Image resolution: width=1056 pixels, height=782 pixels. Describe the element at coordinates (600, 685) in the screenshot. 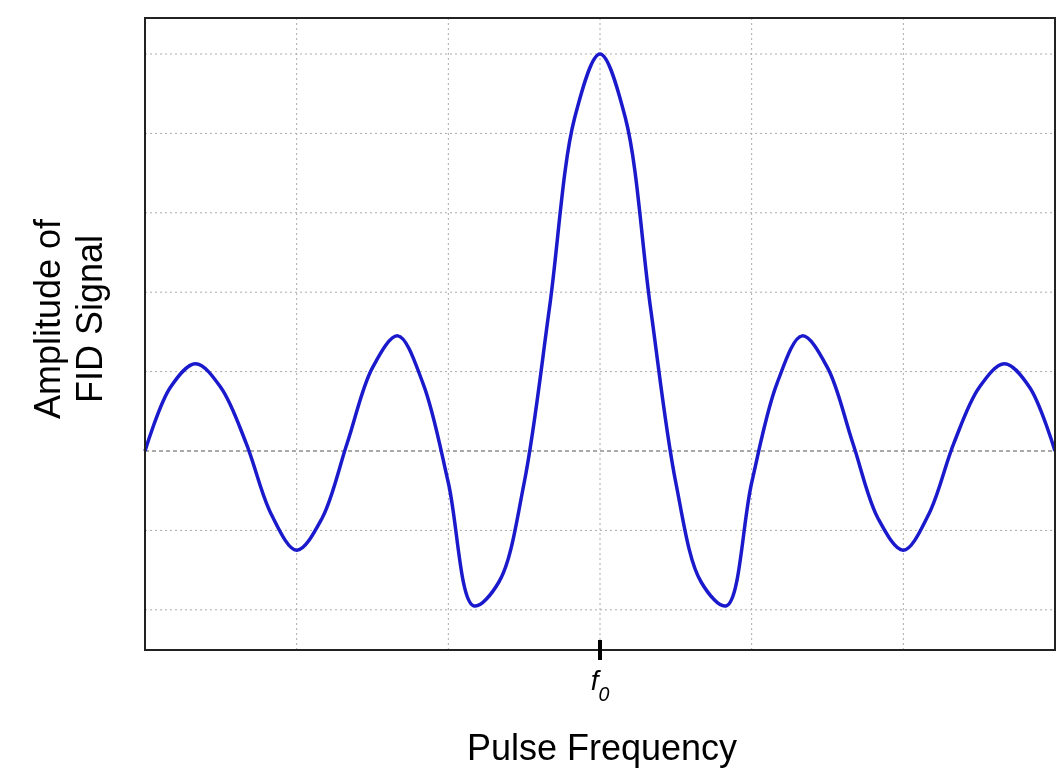

I see `text: f$_{0}$` at that location.